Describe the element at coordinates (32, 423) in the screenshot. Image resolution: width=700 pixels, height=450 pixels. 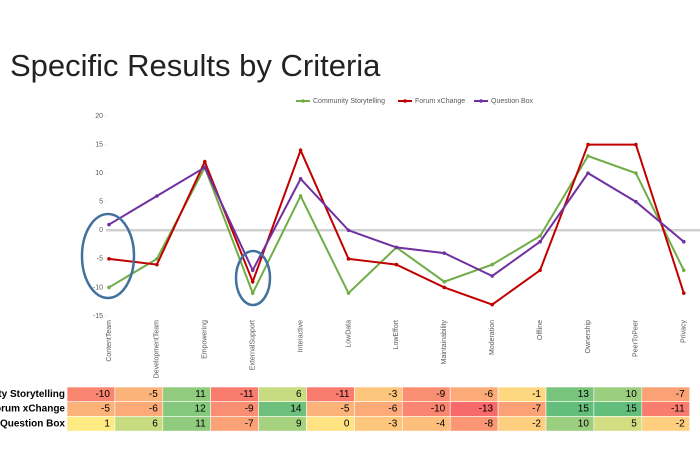
I see `row-label: Question Box` at that location.